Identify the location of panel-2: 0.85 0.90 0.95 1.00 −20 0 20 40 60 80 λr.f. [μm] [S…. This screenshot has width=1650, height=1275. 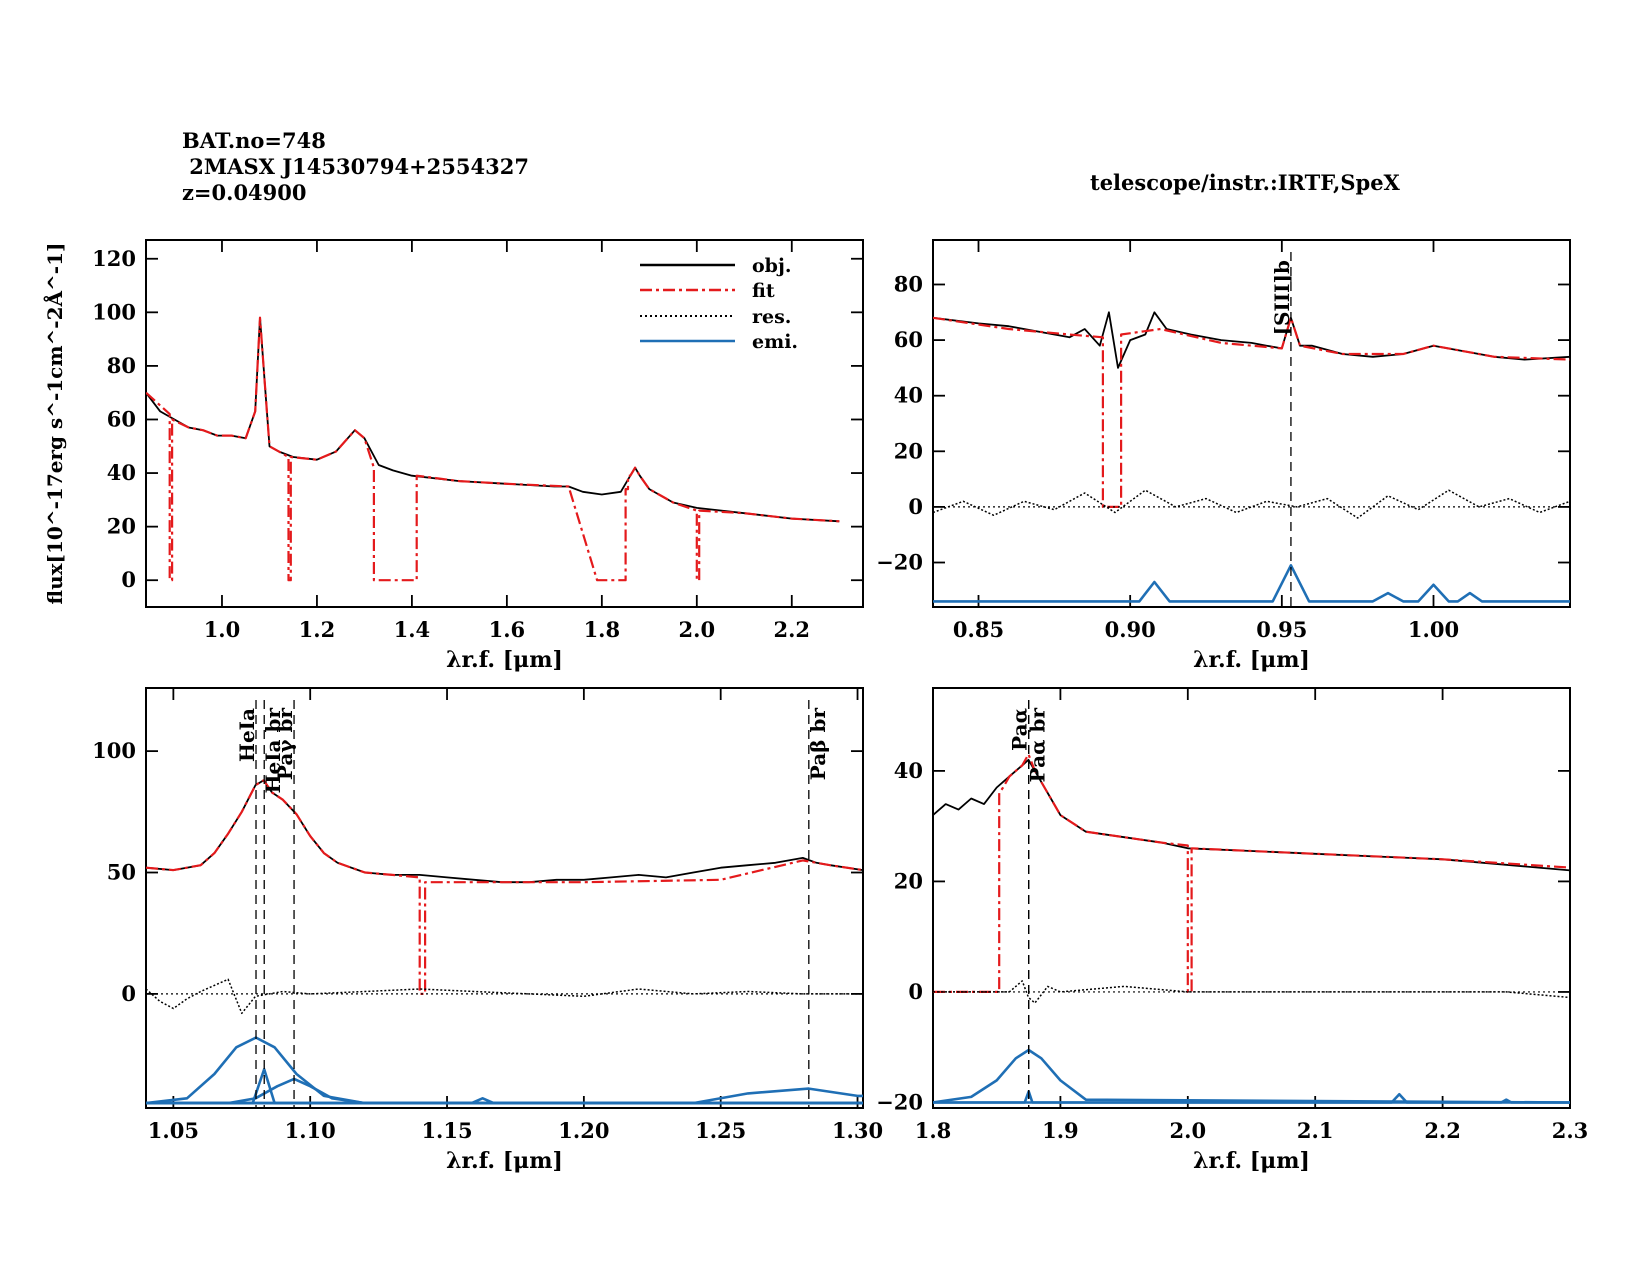
(1223, 456).